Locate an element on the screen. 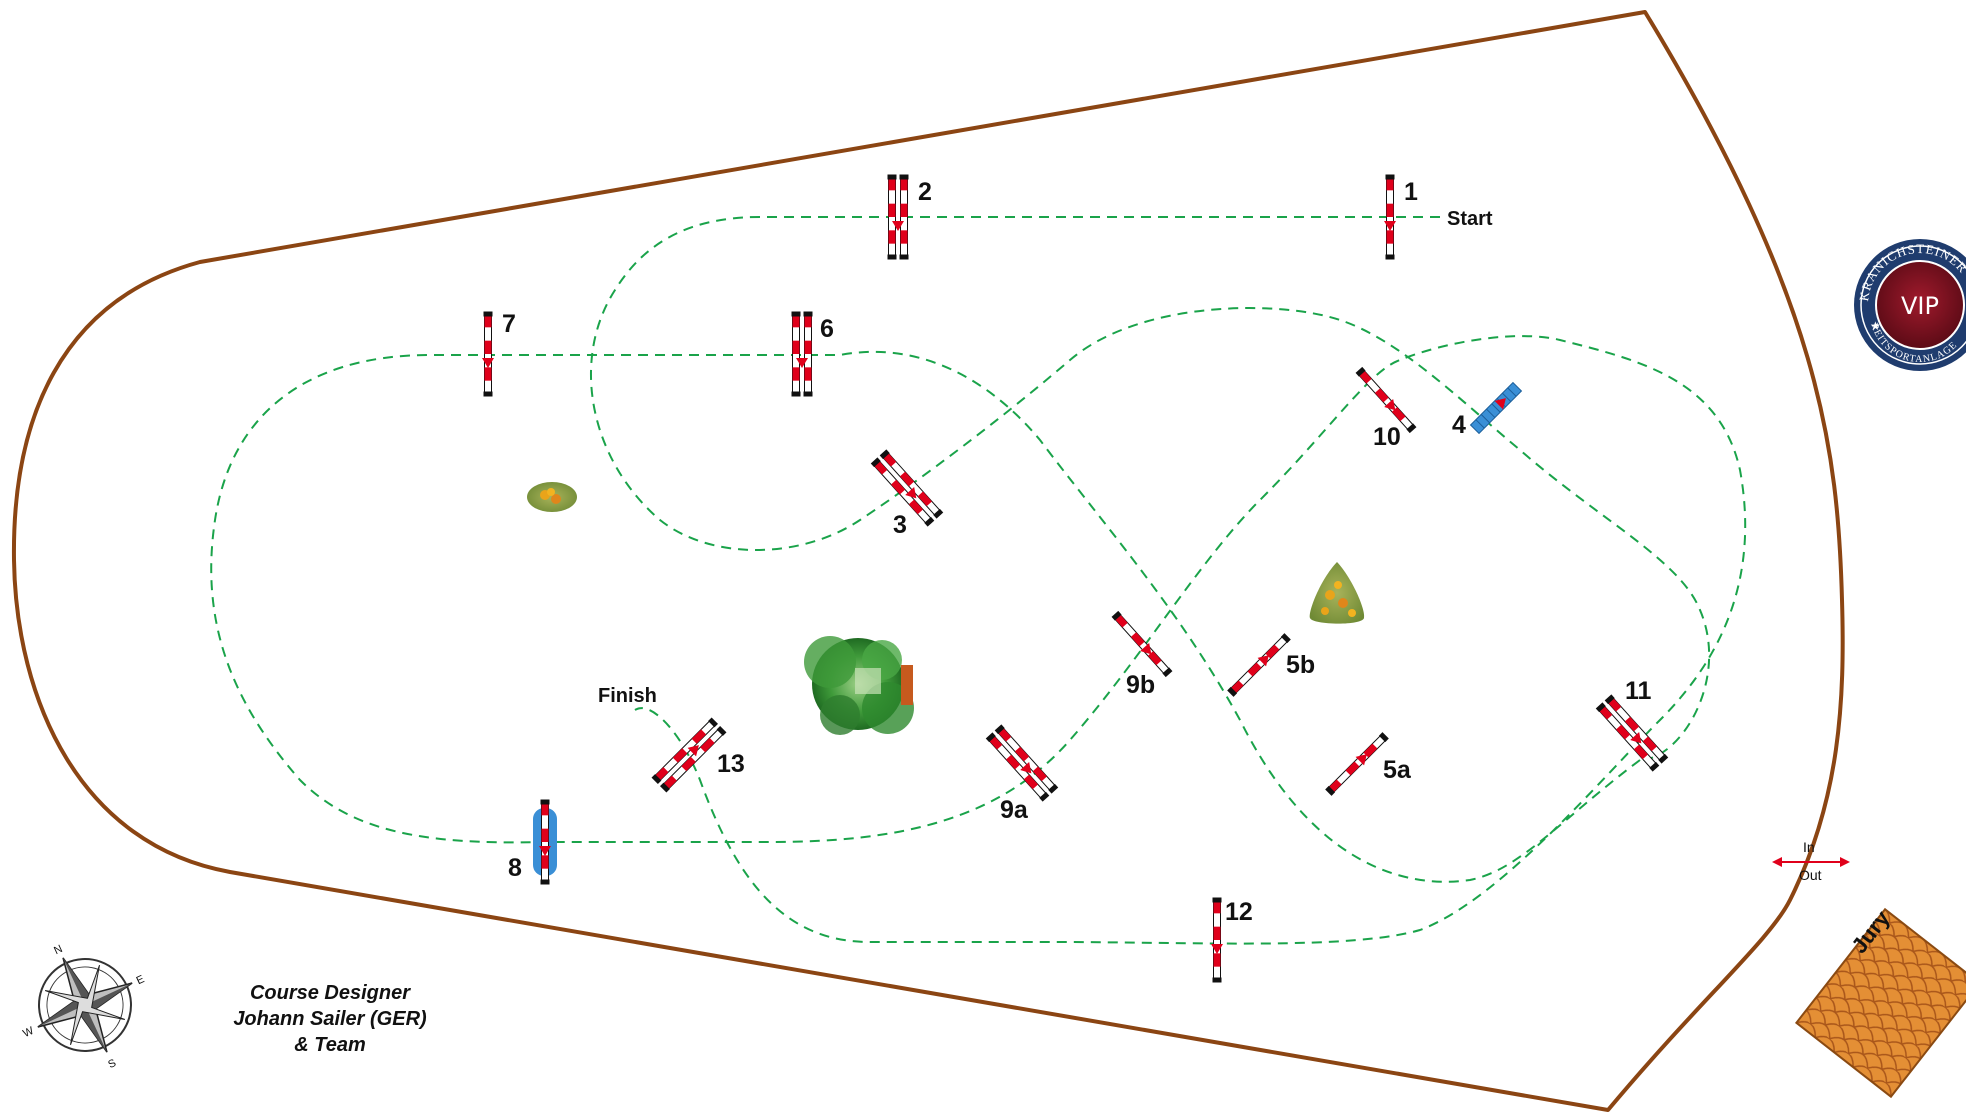 Image resolution: width=1966 pixels, height=1114 pixels. start-label: Start is located at coordinates (1470, 219).